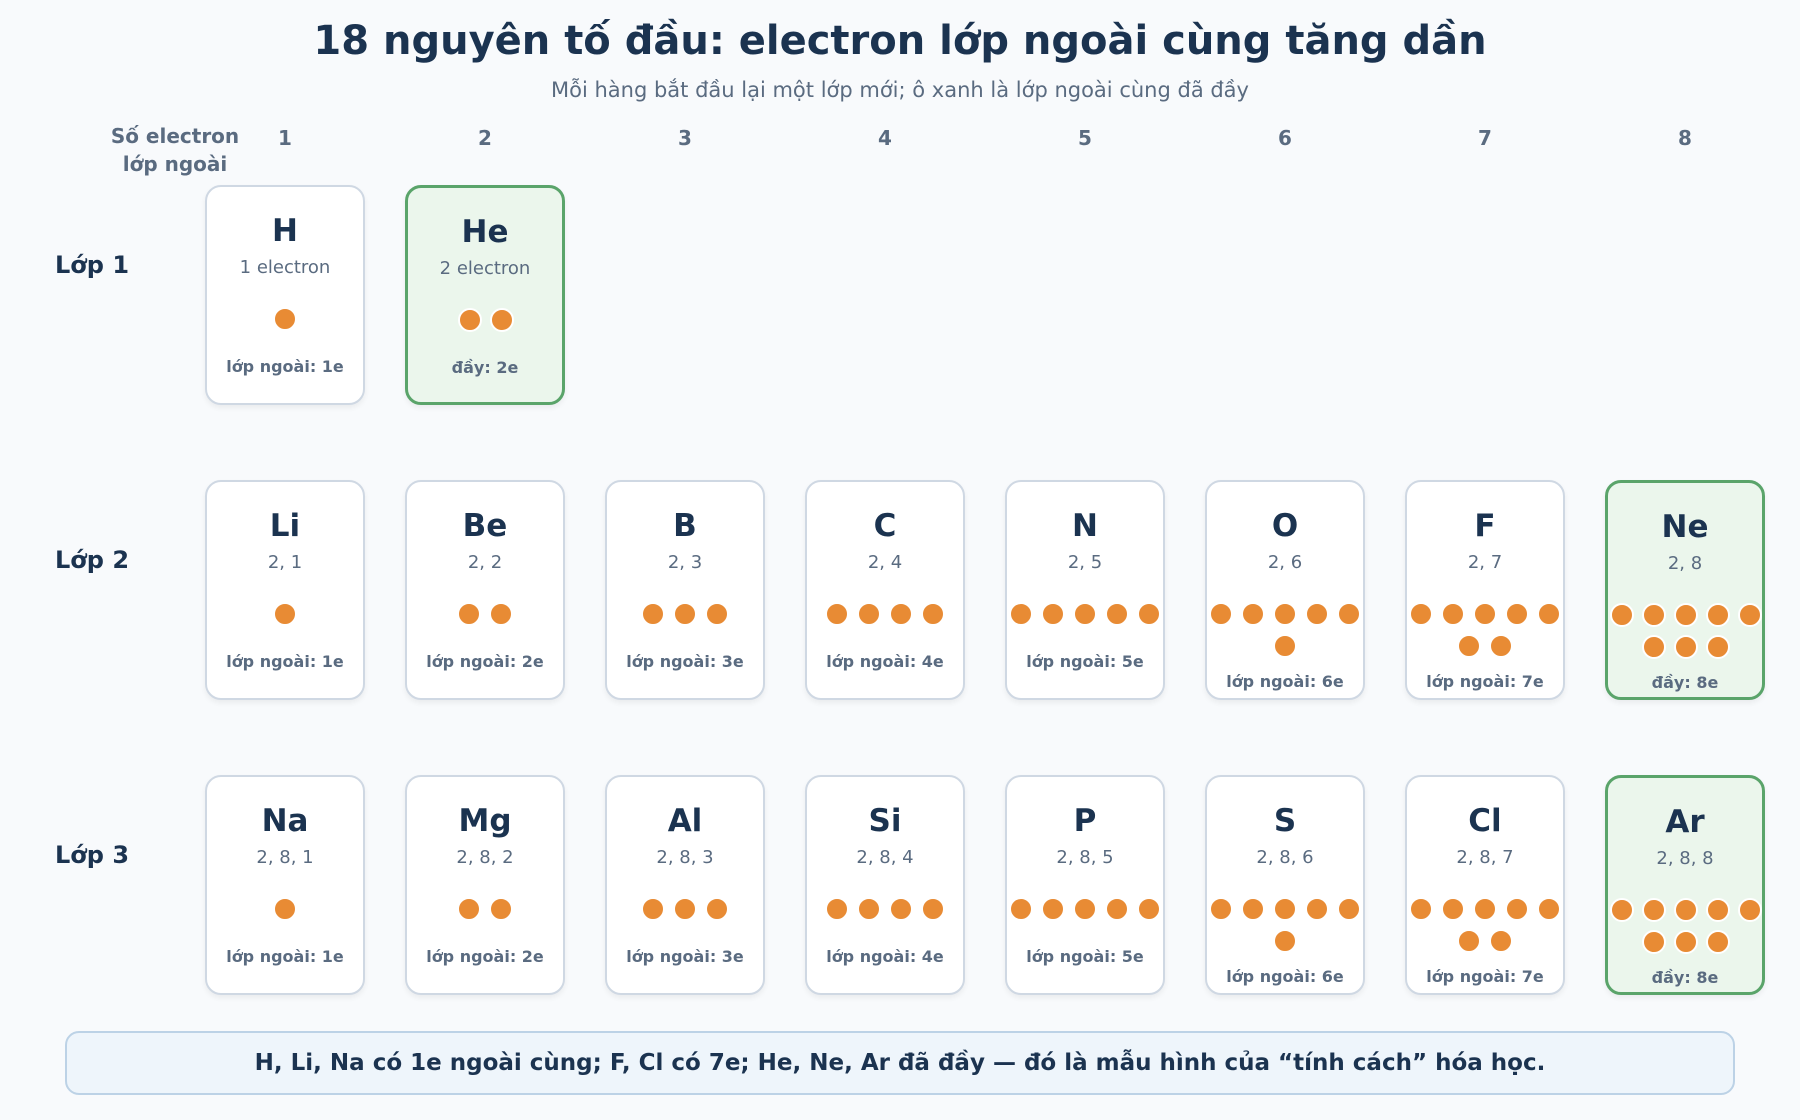  I want to click on element-symbol: Mg, so click(485, 821).